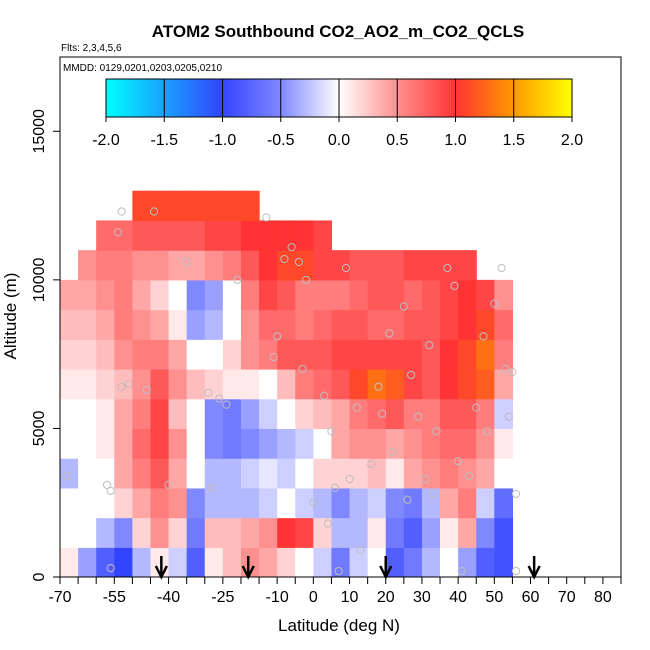 Image resolution: width=650 pixels, height=650 pixels. Describe the element at coordinates (339, 140) in the screenshot. I see `colorbar-tick-label: 0.0` at that location.